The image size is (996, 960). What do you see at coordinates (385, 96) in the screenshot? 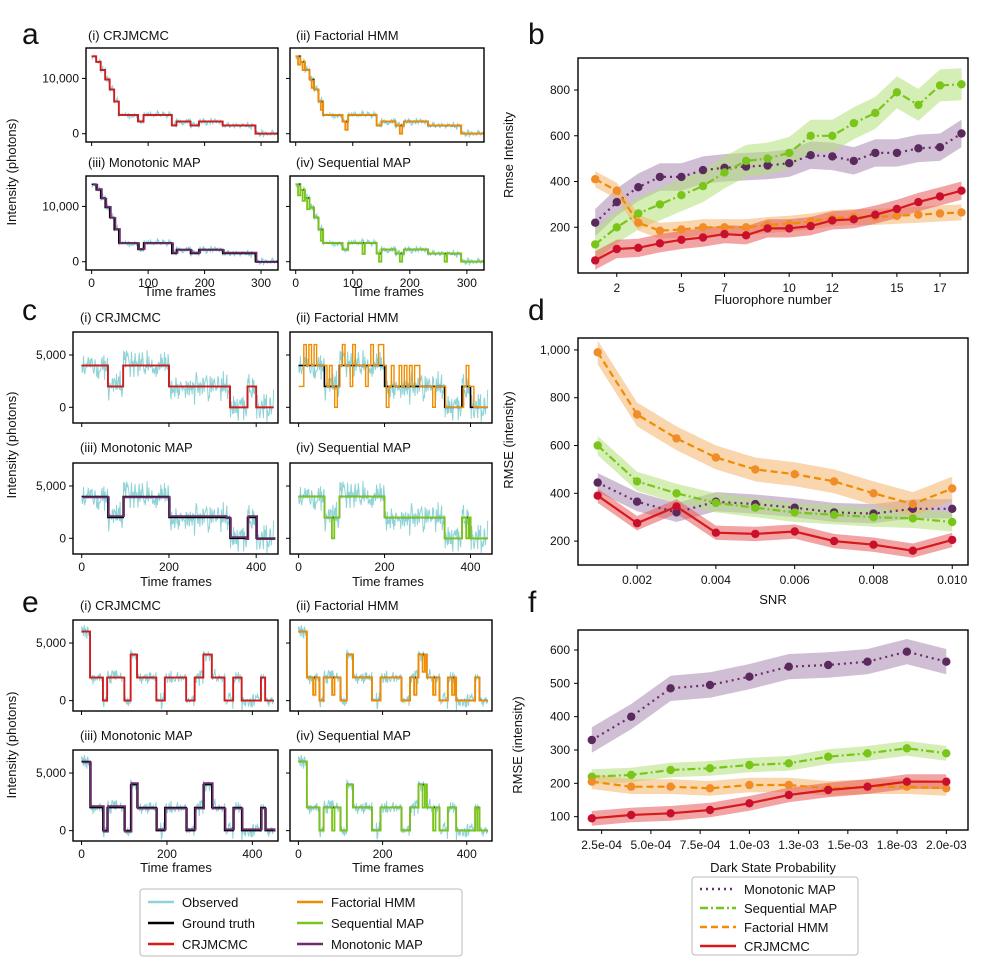
I see `trace-a-factorial-hmm` at bounding box center [385, 96].